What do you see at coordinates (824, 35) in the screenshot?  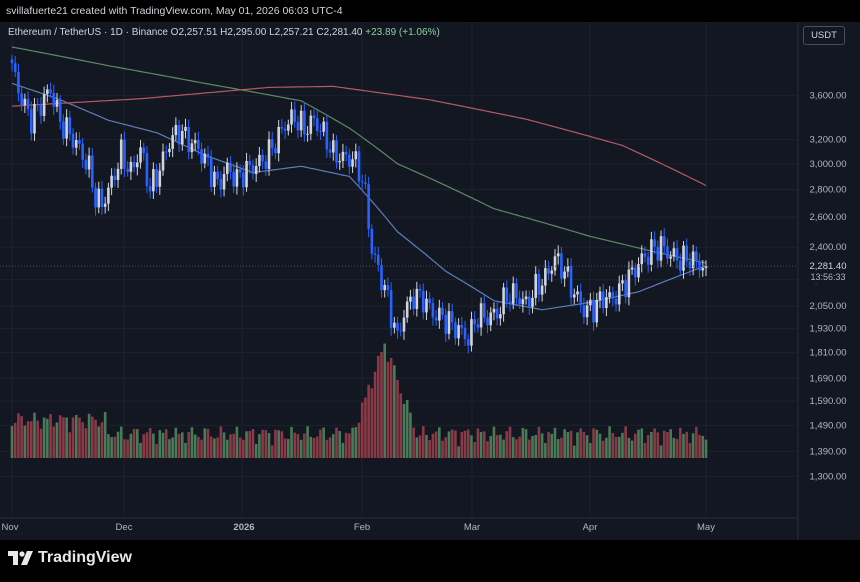 I see `currency-button: USDT` at bounding box center [824, 35].